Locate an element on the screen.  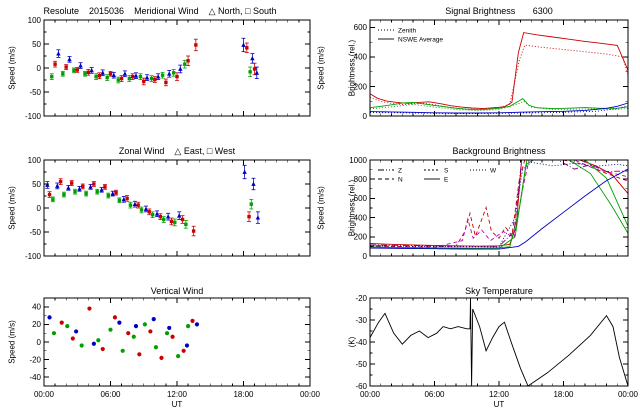
svg-text: 40 is located at coordinates (36, 307).